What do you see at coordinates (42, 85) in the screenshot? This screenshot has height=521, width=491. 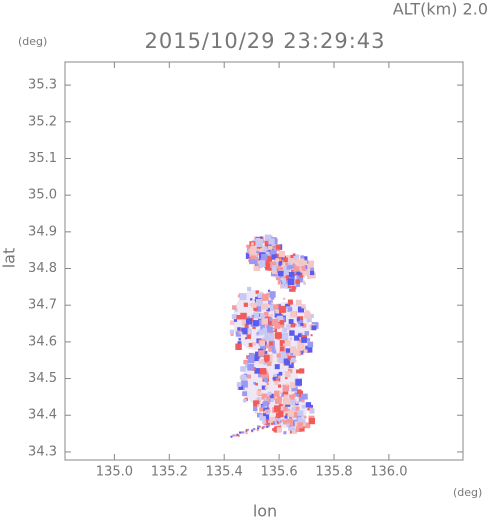 I see `y-tick-label: 35.3` at bounding box center [42, 85].